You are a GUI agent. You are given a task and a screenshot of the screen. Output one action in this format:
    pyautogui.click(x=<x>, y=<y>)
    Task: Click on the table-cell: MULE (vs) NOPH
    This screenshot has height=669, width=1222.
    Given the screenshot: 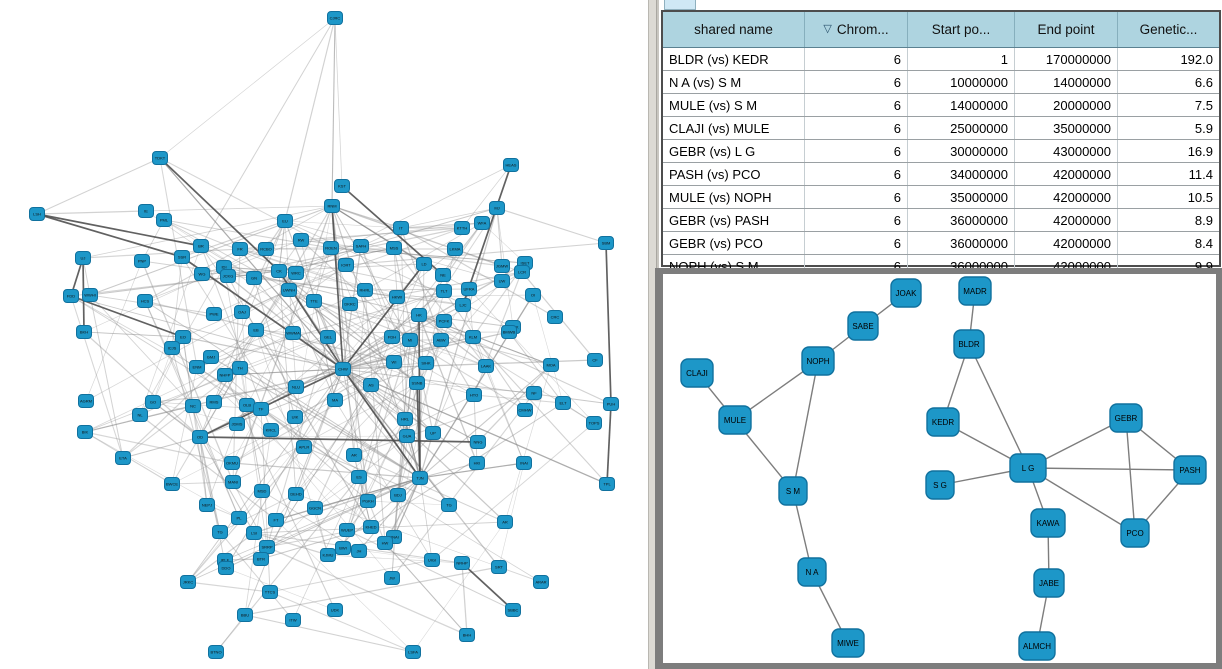 What is the action you would take?
    pyautogui.click(x=734, y=197)
    